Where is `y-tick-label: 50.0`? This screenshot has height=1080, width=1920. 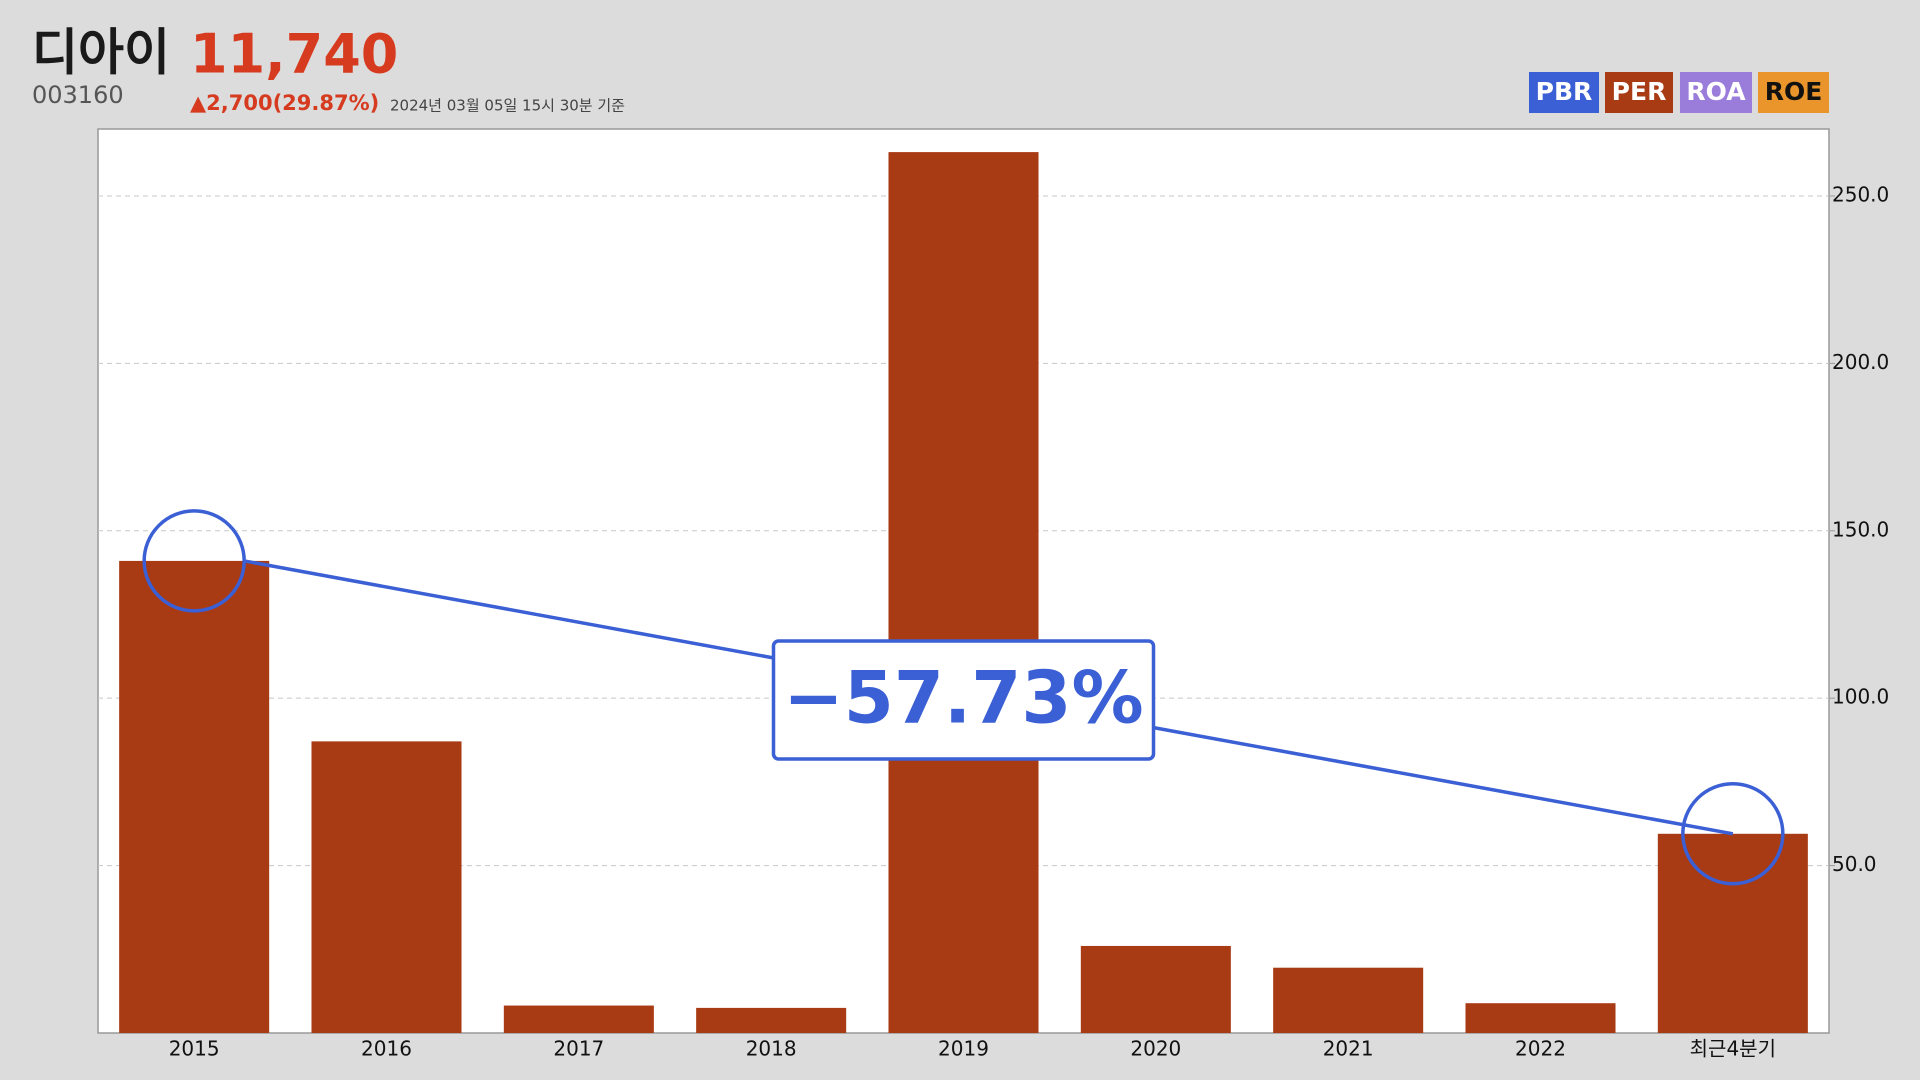 y-tick-label: 50.0 is located at coordinates (1854, 864).